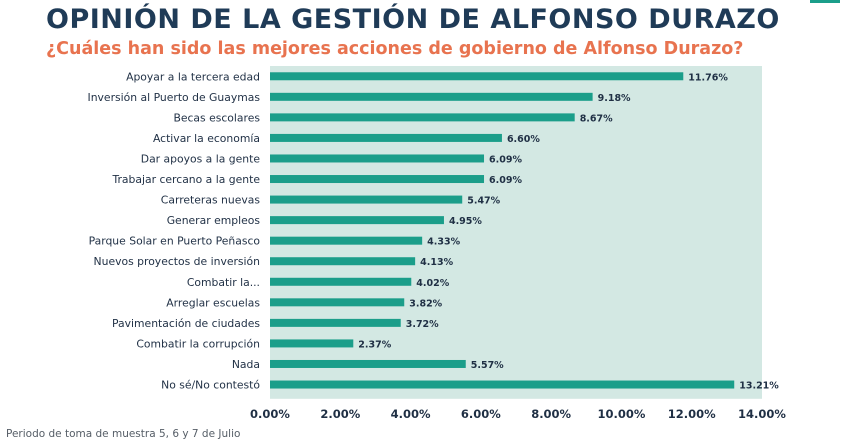 The width and height of the screenshot is (846, 442). What do you see at coordinates (185, 179) in the screenshot?
I see `category-label: Trabajar cercano a la gente` at bounding box center [185, 179].